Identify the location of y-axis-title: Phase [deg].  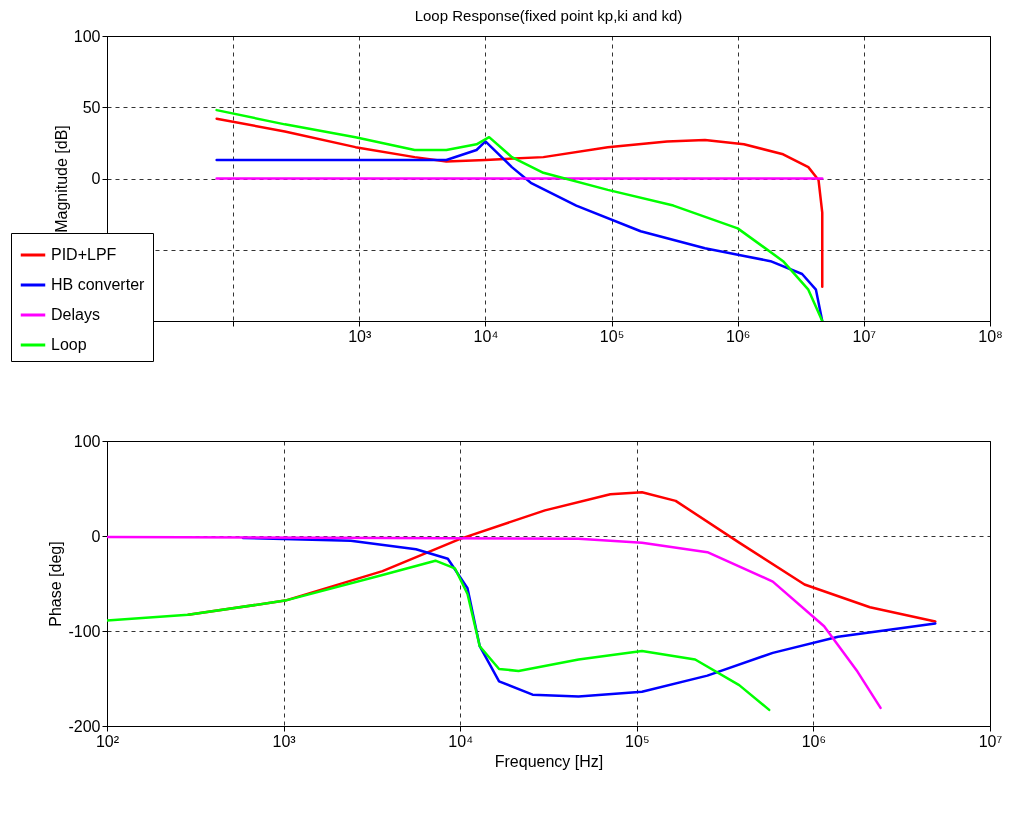
(56, 584).